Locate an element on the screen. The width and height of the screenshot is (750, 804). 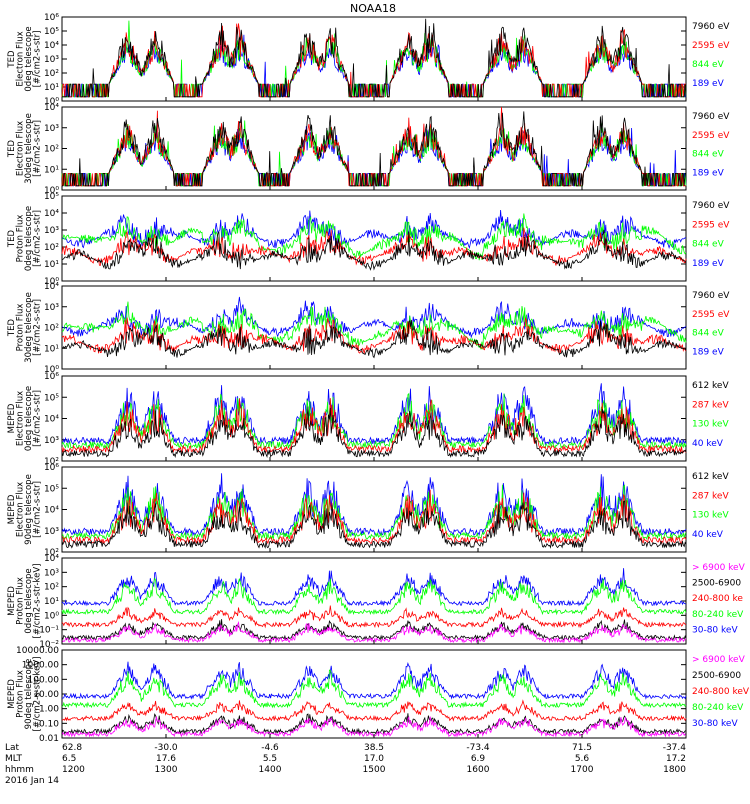
x-tick-label-lat: 71.5 is located at coordinates (582, 748).